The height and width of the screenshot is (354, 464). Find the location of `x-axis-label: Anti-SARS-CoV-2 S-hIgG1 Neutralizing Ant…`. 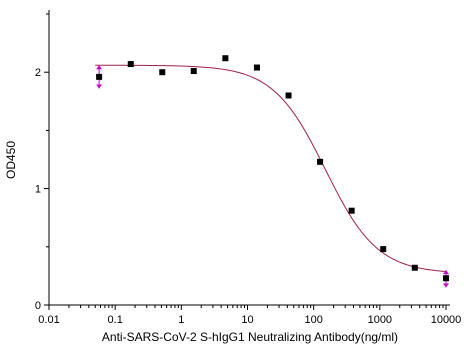

x-axis-label: Anti-SARS-CoV-2 S-hIgG1 Neutralizing Ant… is located at coordinates (250, 337).